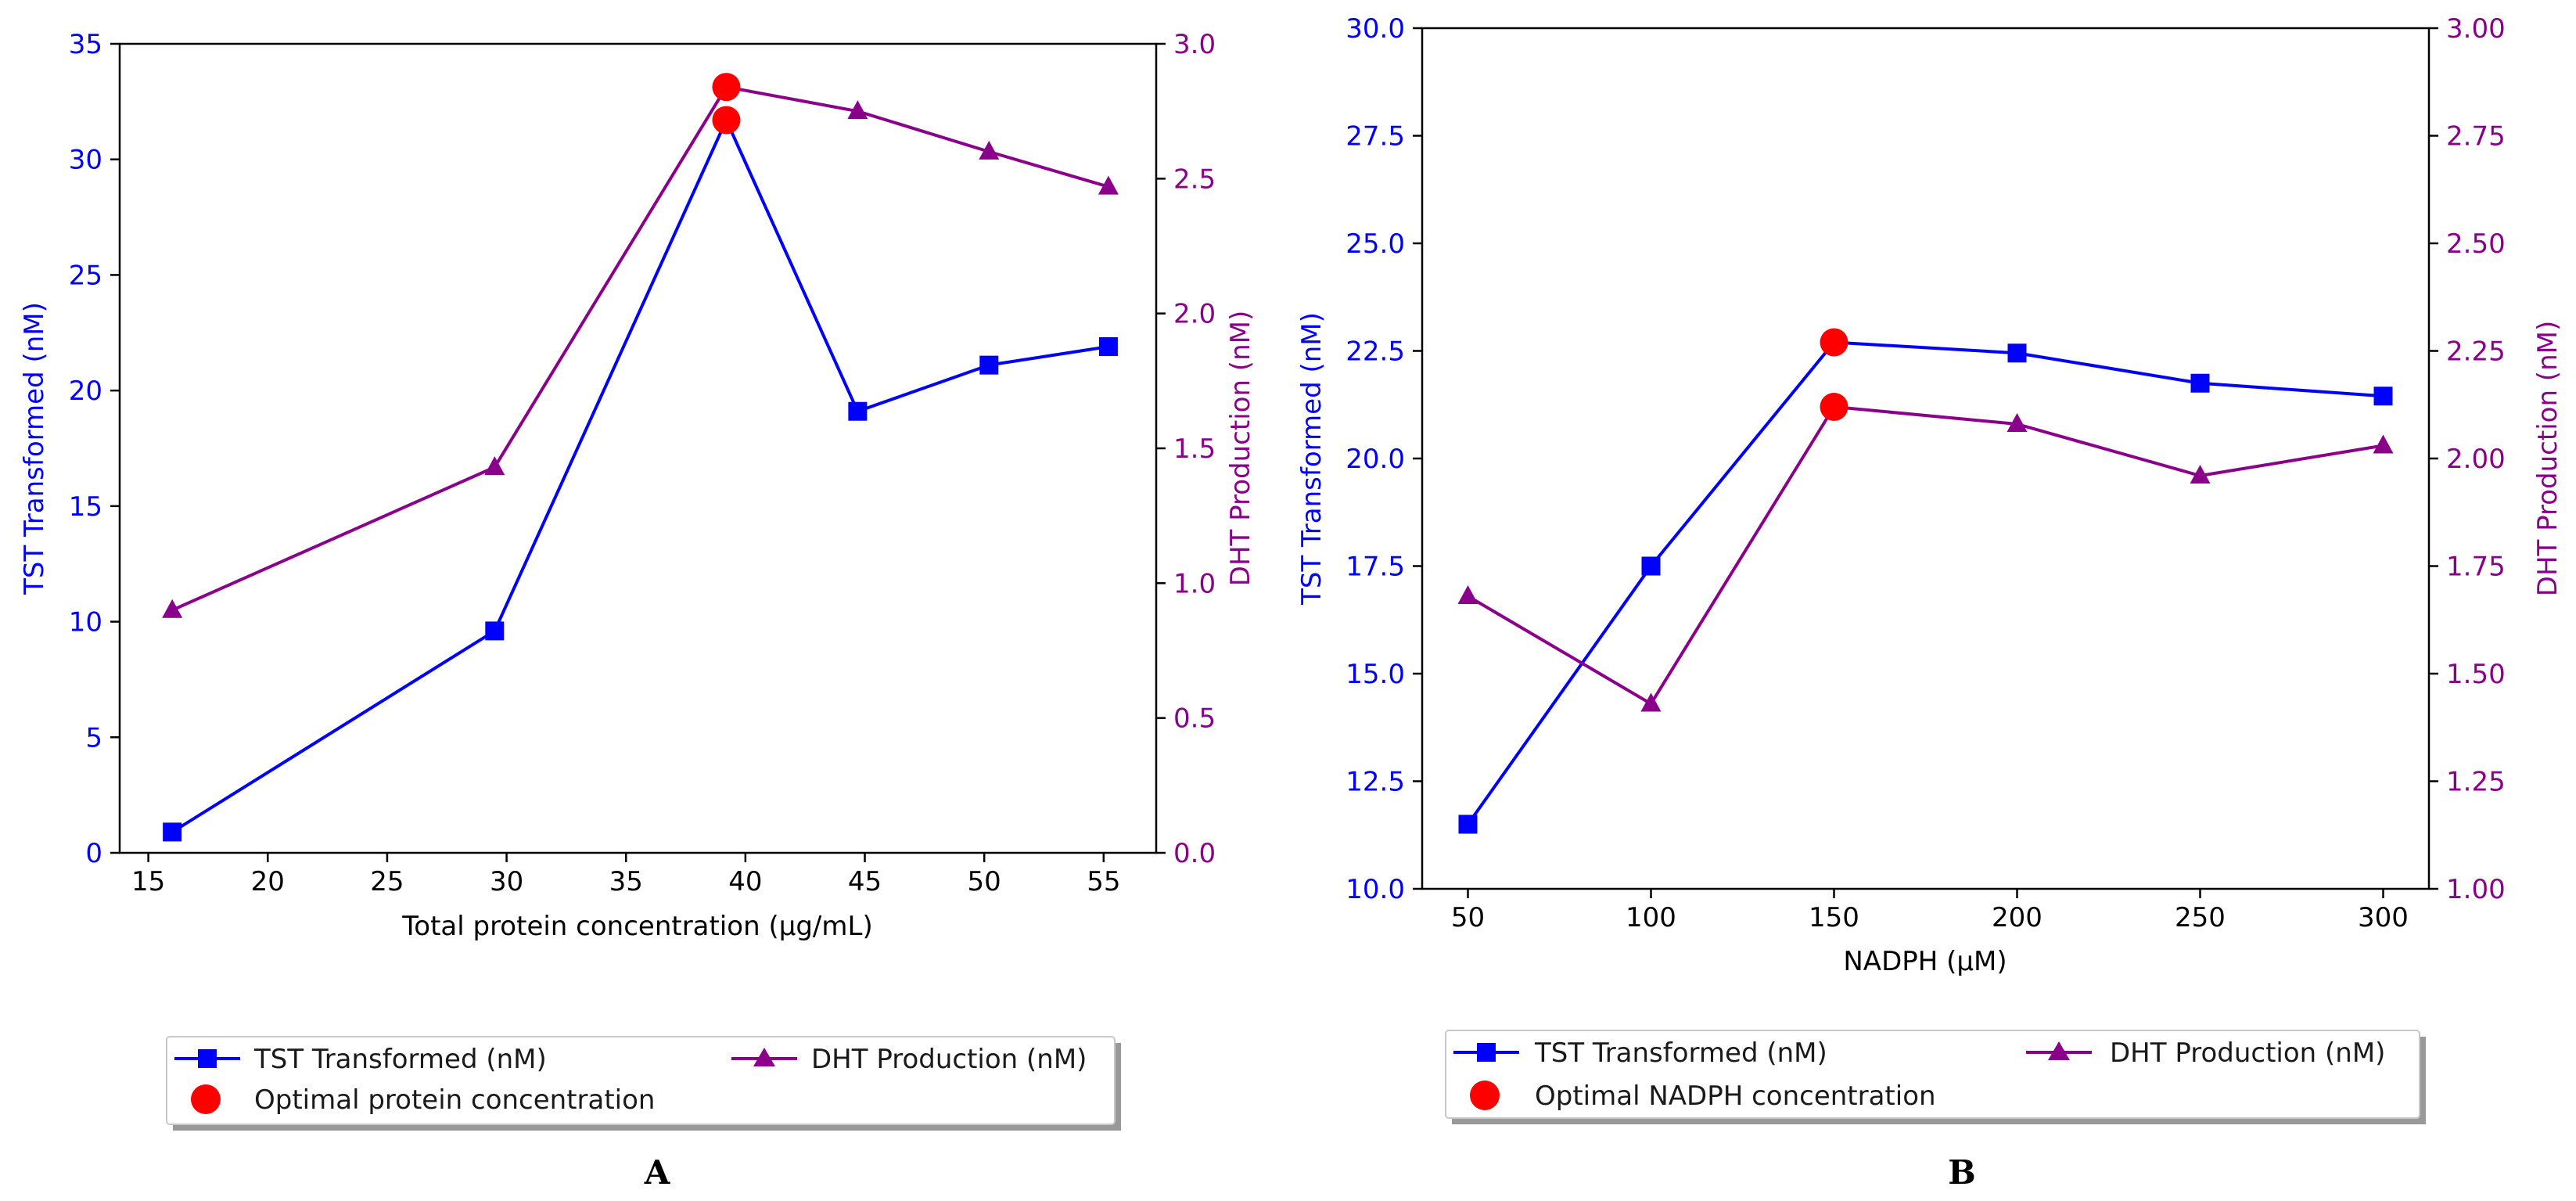 The width and height of the screenshot is (2576, 1201). I want to click on legend-optimal-label: Optimal NADPH concentration, so click(1736, 1096).